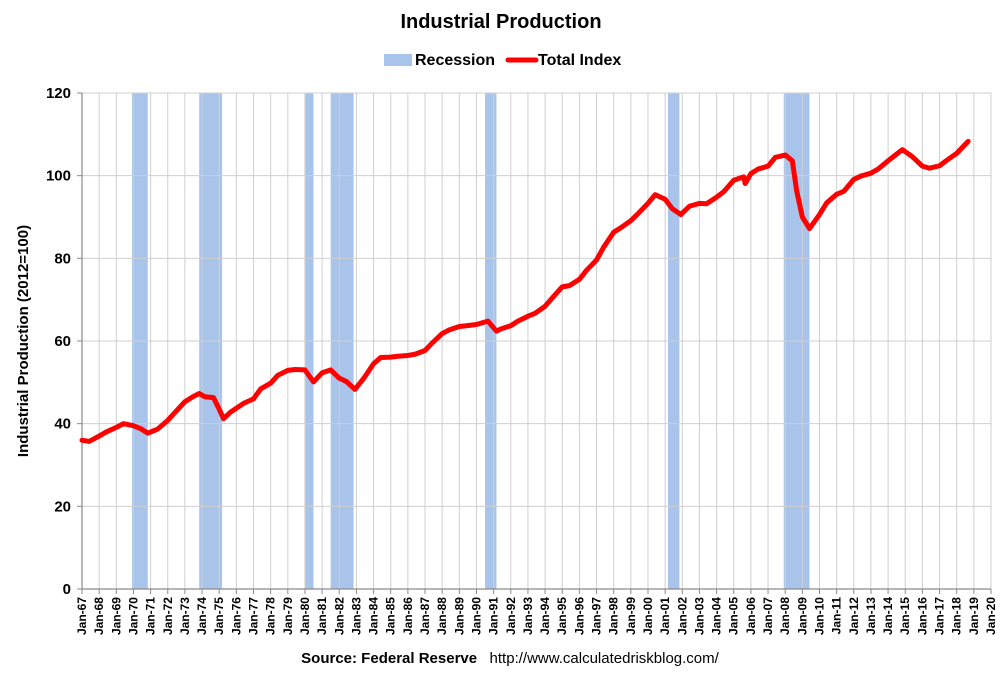 This screenshot has height=680, width=1006. What do you see at coordinates (545, 616) in the screenshot?
I see `x-tick-label: Jan-94` at bounding box center [545, 616].